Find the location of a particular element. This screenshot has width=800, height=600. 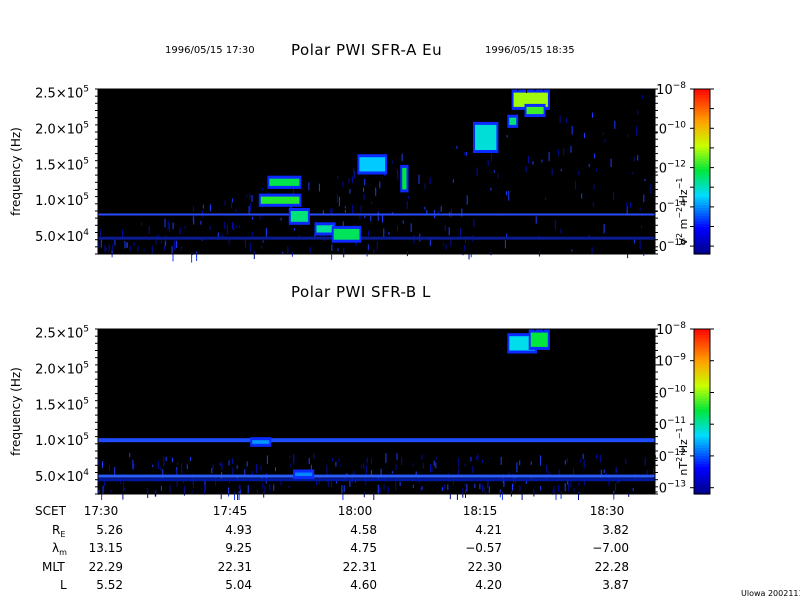

l-value: 5.52 is located at coordinates (109, 585).